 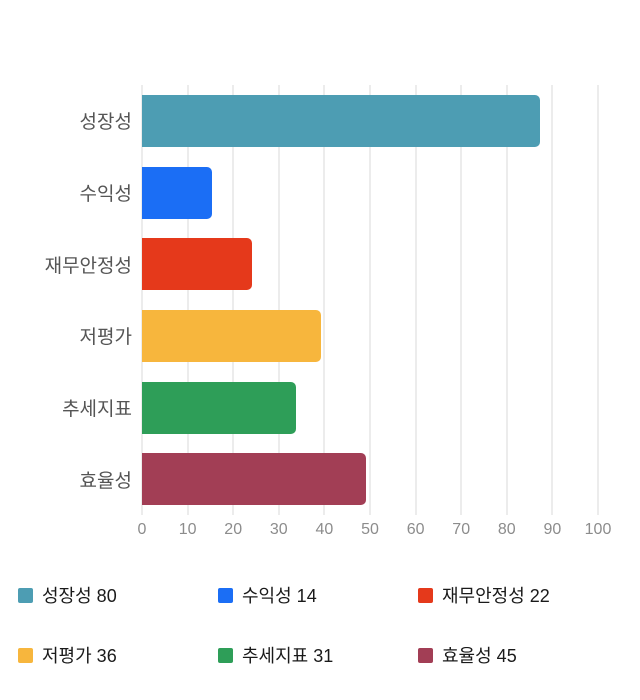 What do you see at coordinates (254, 479) in the screenshot?
I see `bar-효율성` at bounding box center [254, 479].